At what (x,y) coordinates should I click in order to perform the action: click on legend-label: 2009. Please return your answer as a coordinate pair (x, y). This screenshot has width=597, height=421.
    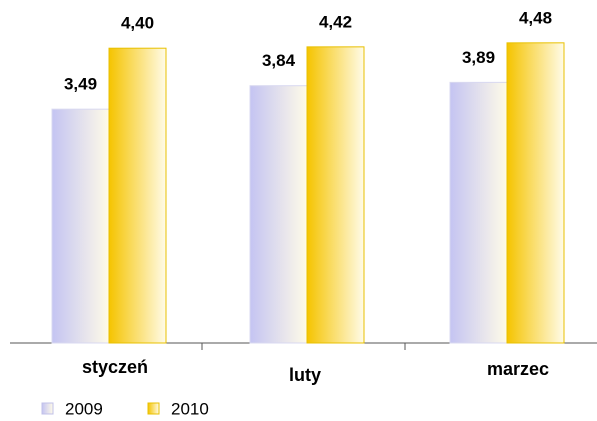
    Looking at the image, I should click on (84, 408).